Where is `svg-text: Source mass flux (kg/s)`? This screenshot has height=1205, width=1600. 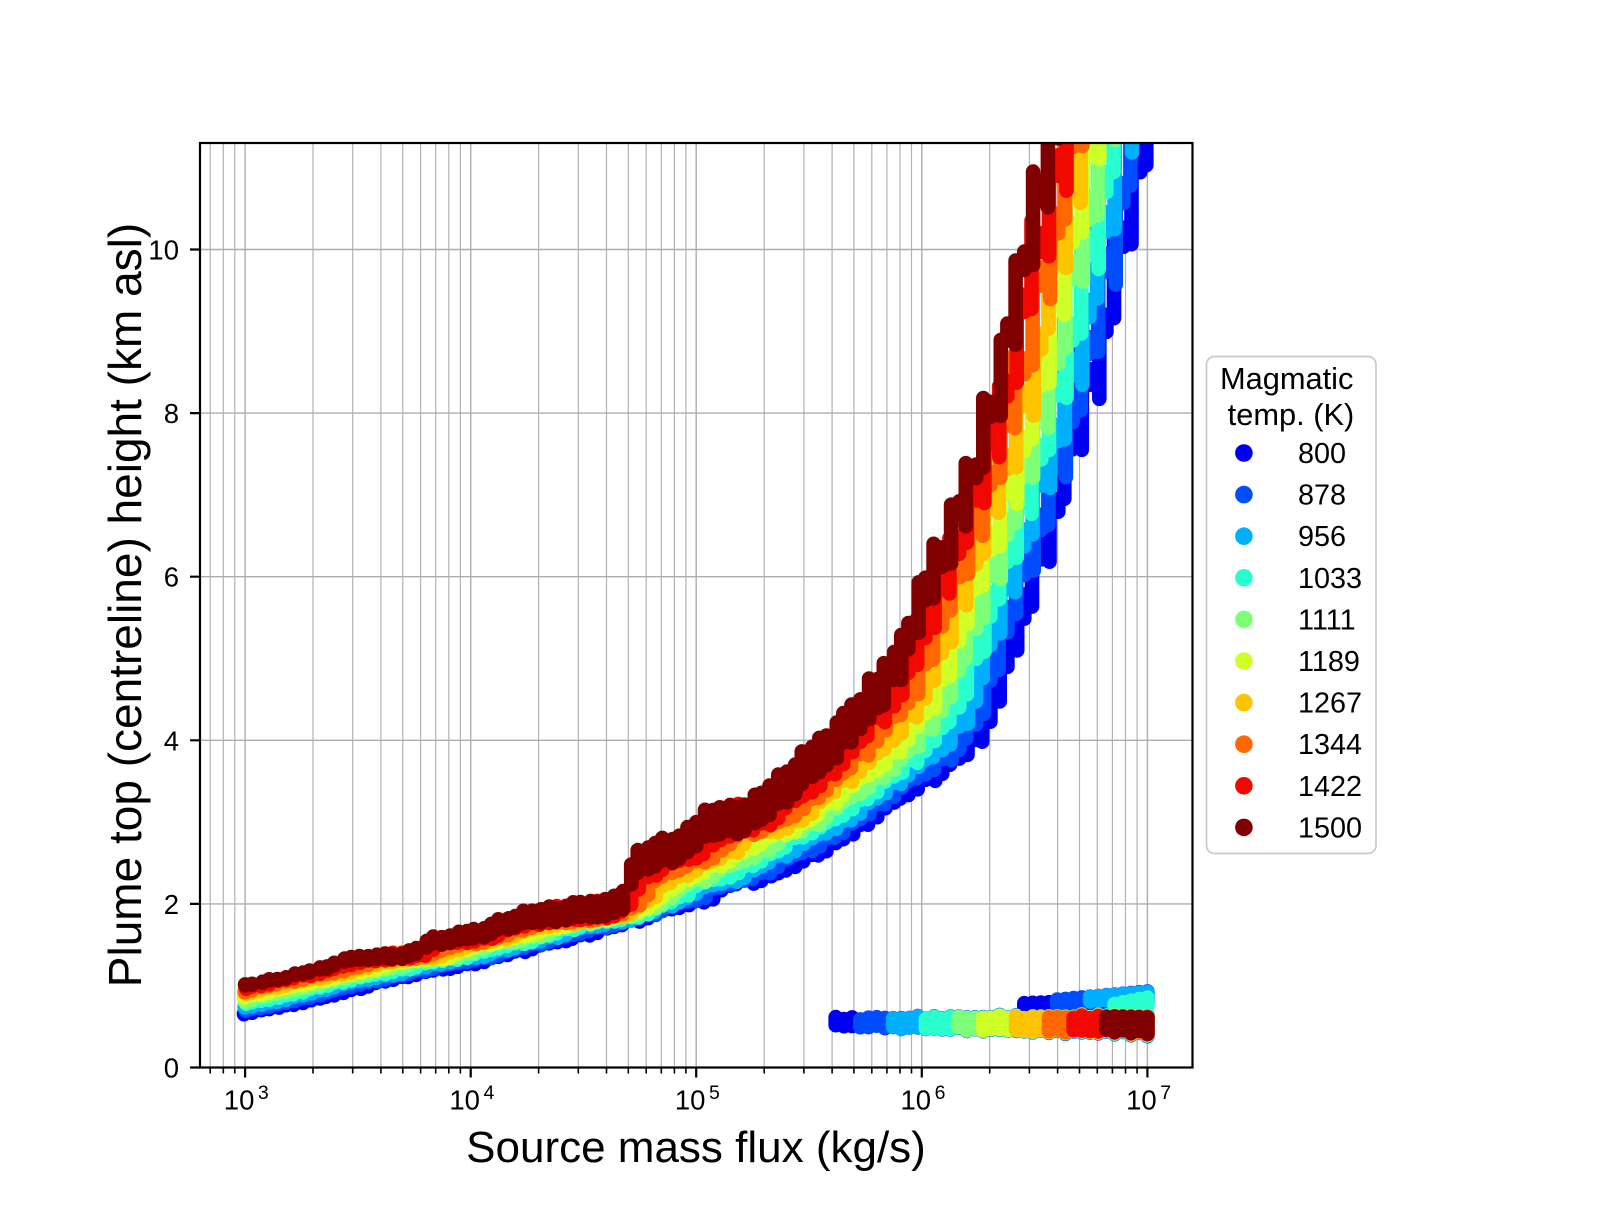
svg-text: Source mass flux (kg/s) is located at coordinates (696, 1147).